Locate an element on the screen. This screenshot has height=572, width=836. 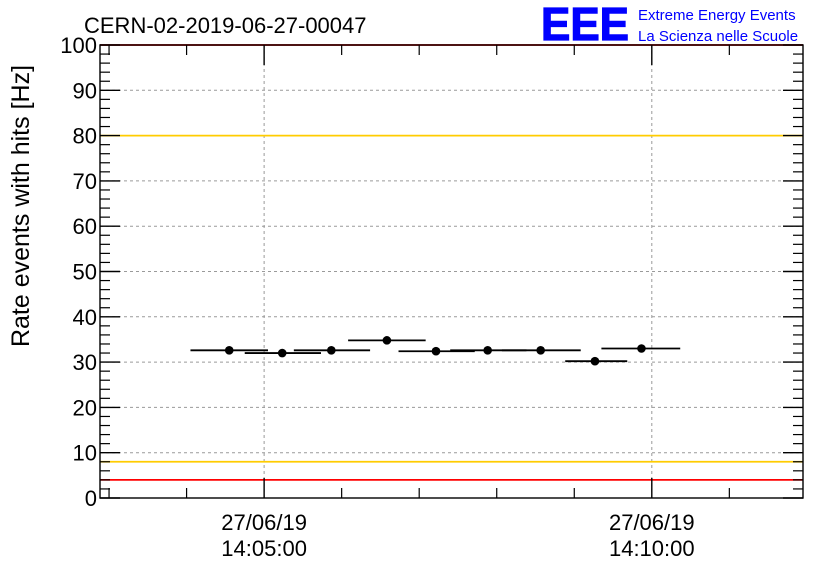
y-tick-label: 40 is located at coordinates (85, 317).